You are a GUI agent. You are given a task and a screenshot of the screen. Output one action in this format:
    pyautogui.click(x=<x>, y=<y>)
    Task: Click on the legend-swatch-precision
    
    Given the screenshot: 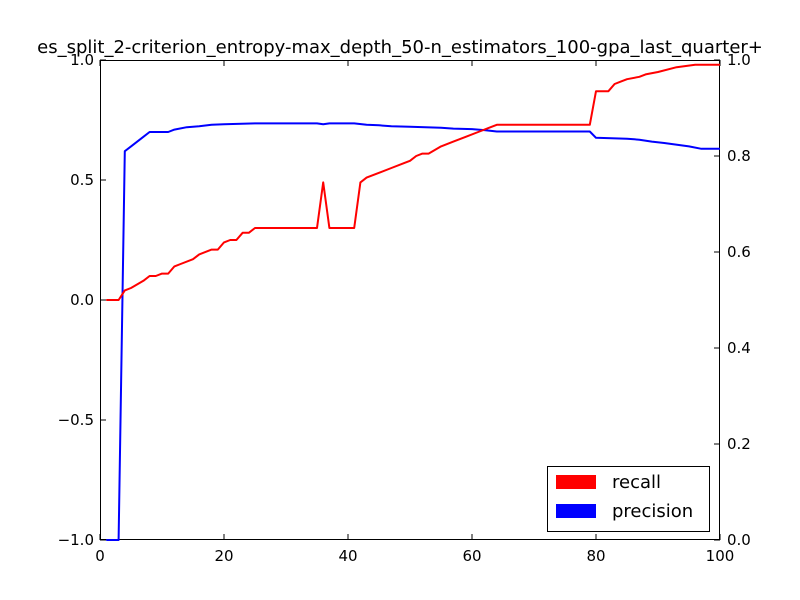 What is the action you would take?
    pyautogui.click(x=576, y=511)
    